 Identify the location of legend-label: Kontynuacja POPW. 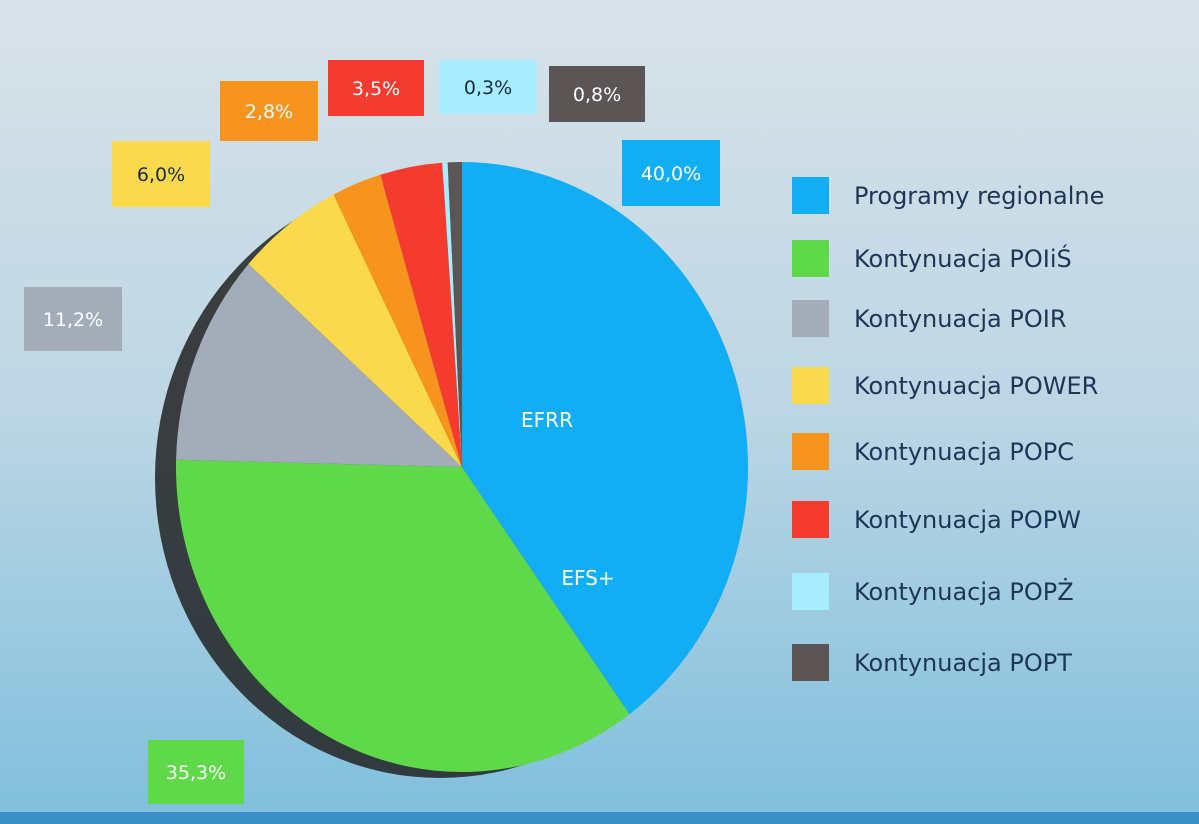
(967, 520).